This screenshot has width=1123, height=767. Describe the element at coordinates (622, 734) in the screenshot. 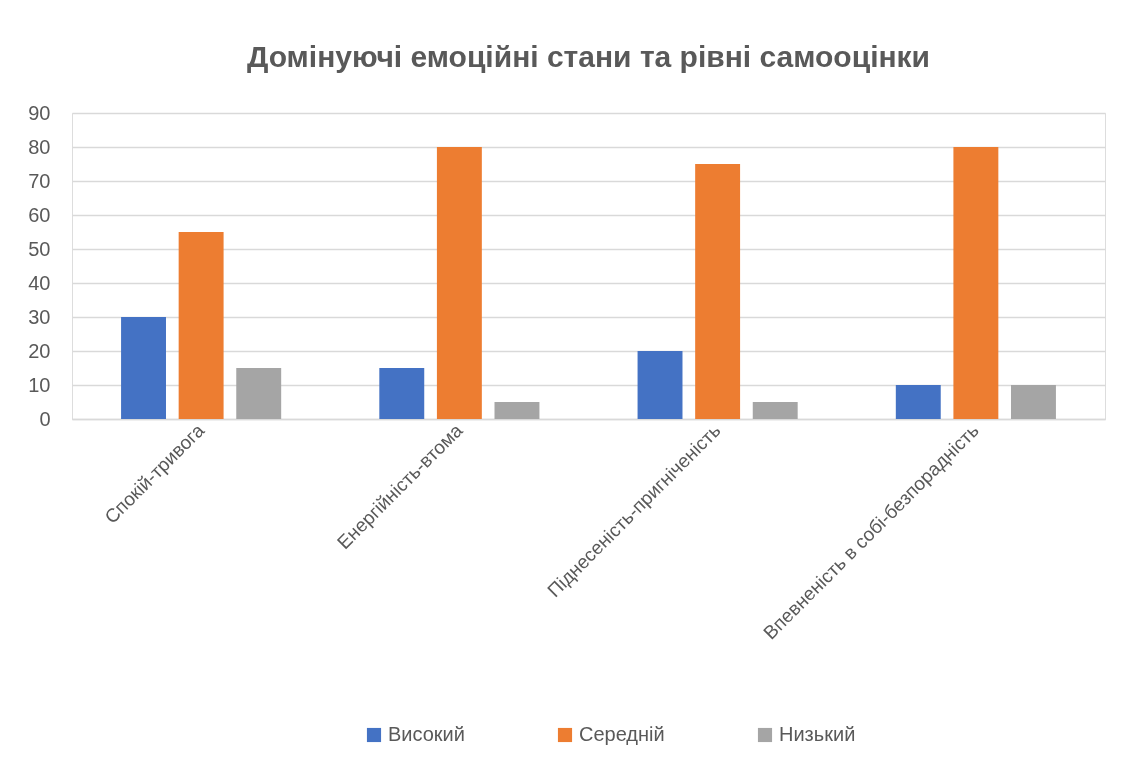

I see `legend-label: Середній` at that location.